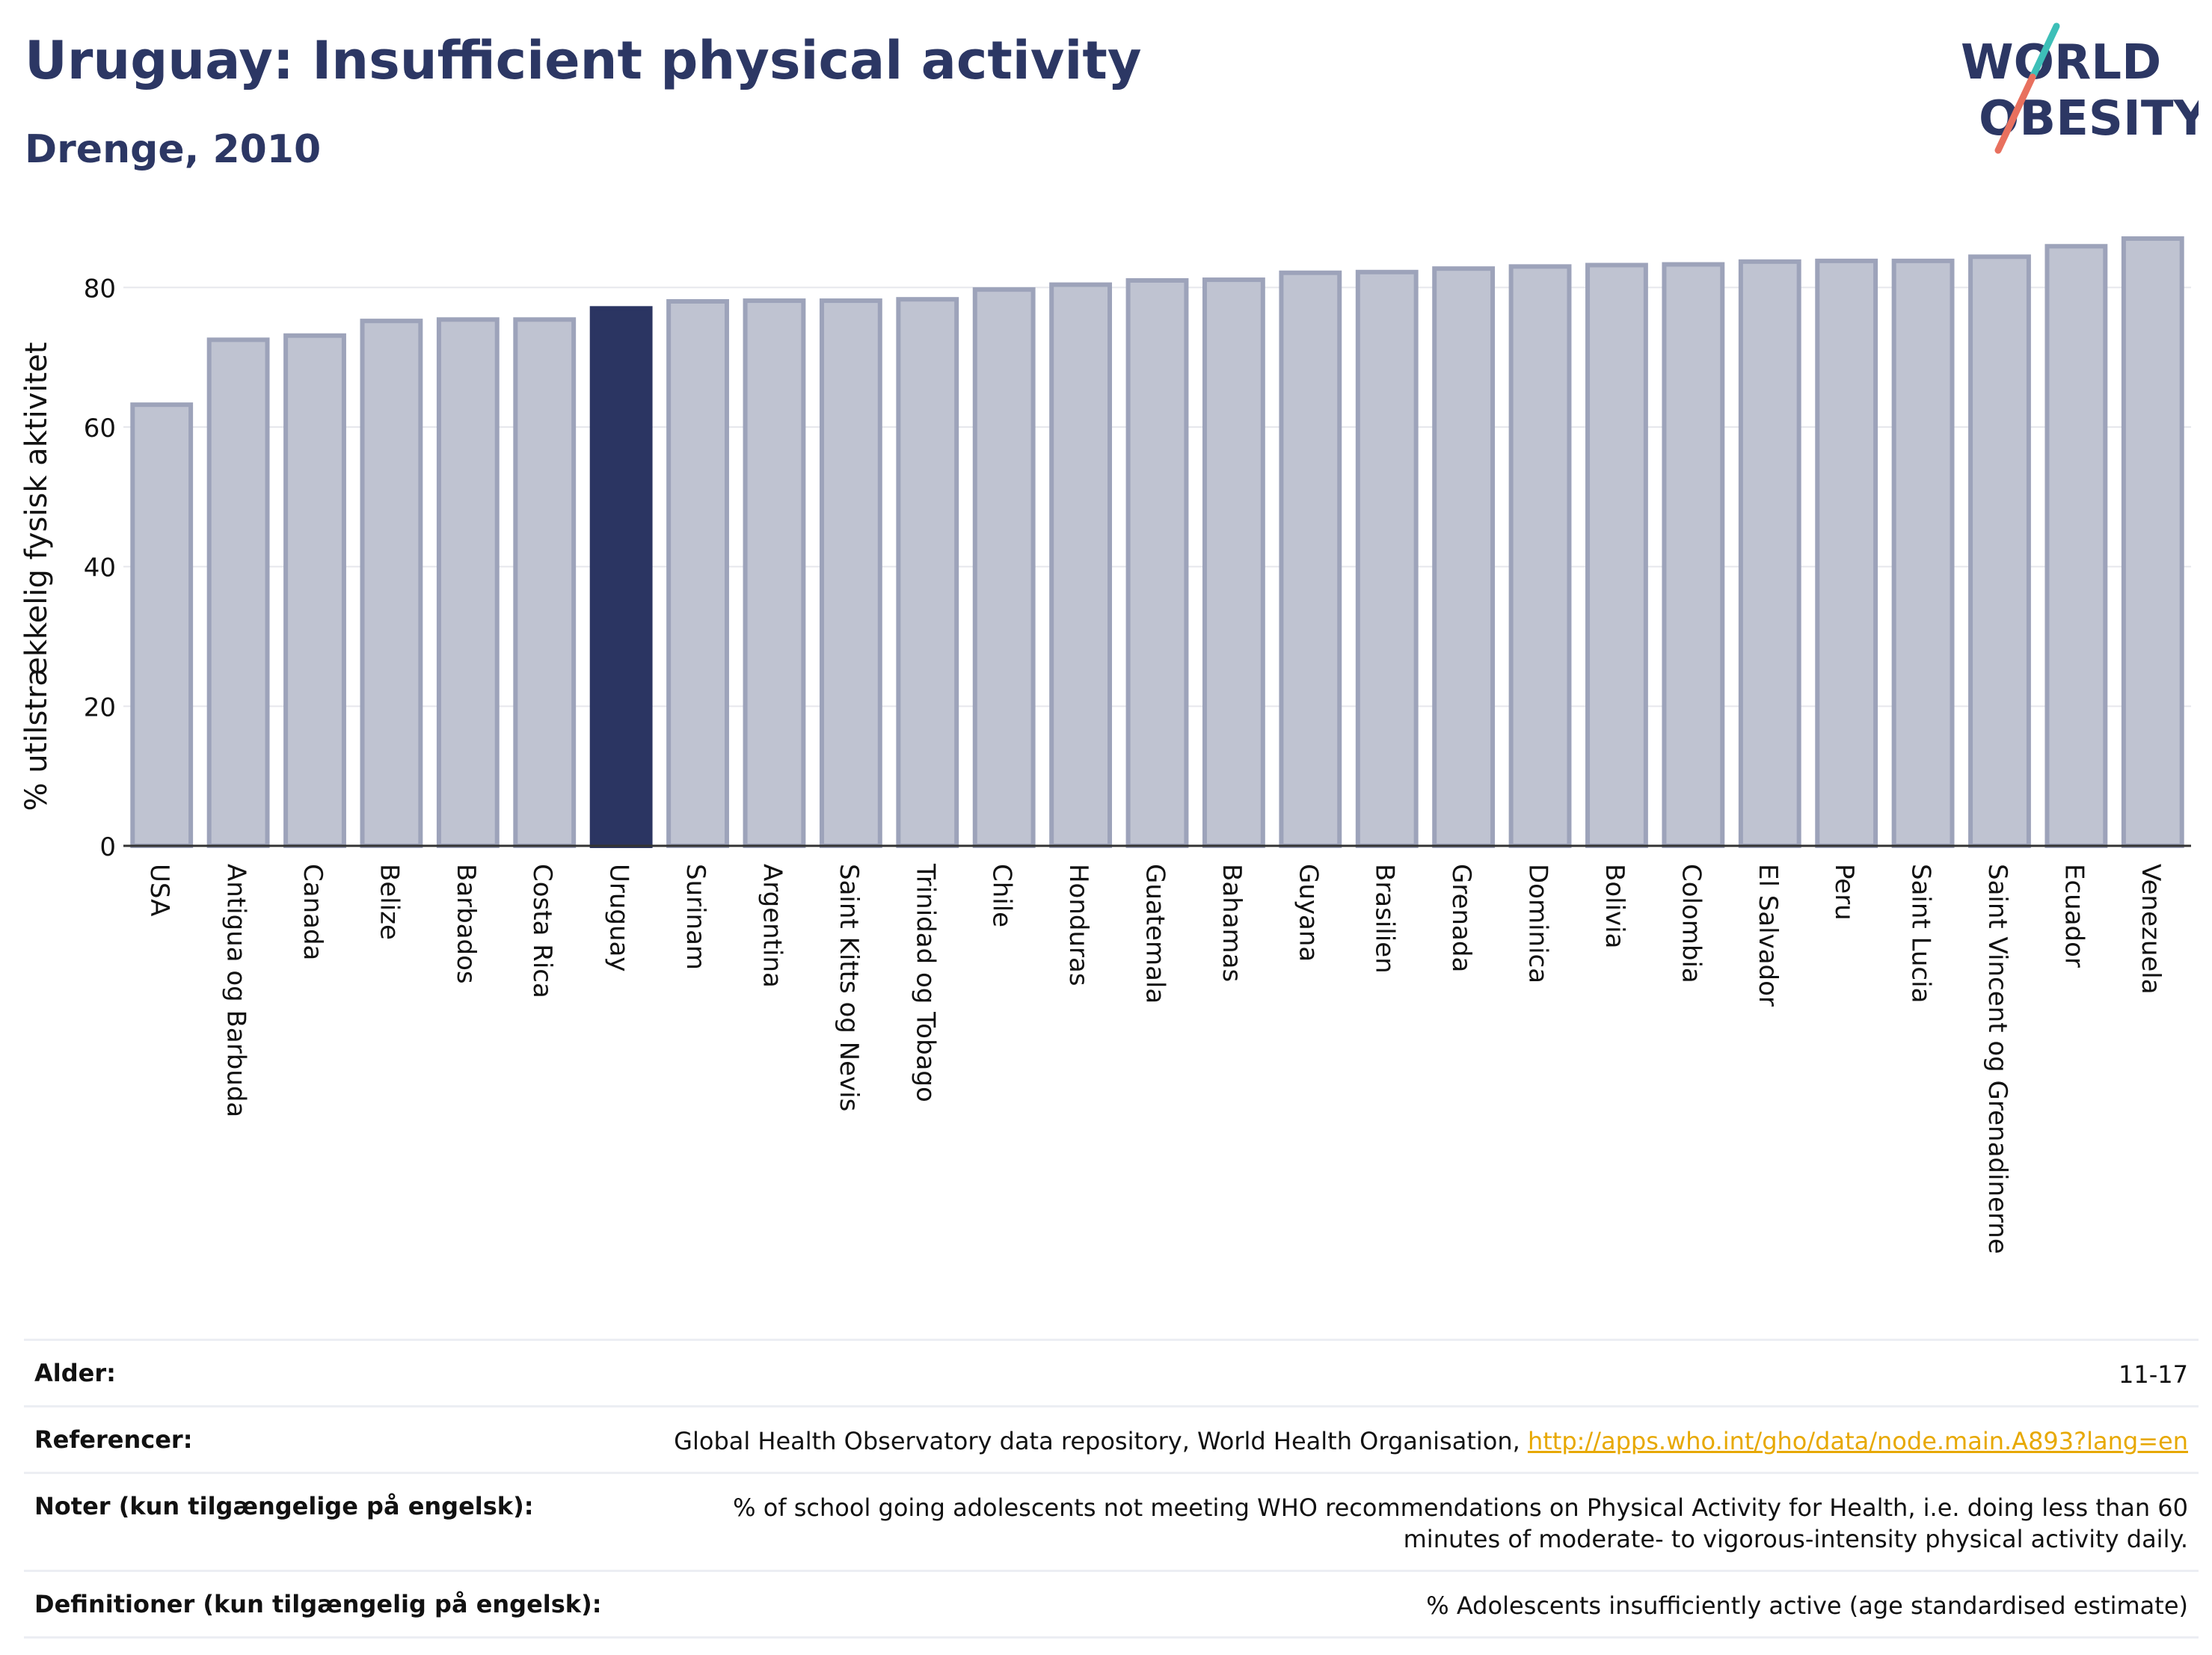  What do you see at coordinates (1538, 923) in the screenshot?
I see `x-tick-label: Dominica` at bounding box center [1538, 923].